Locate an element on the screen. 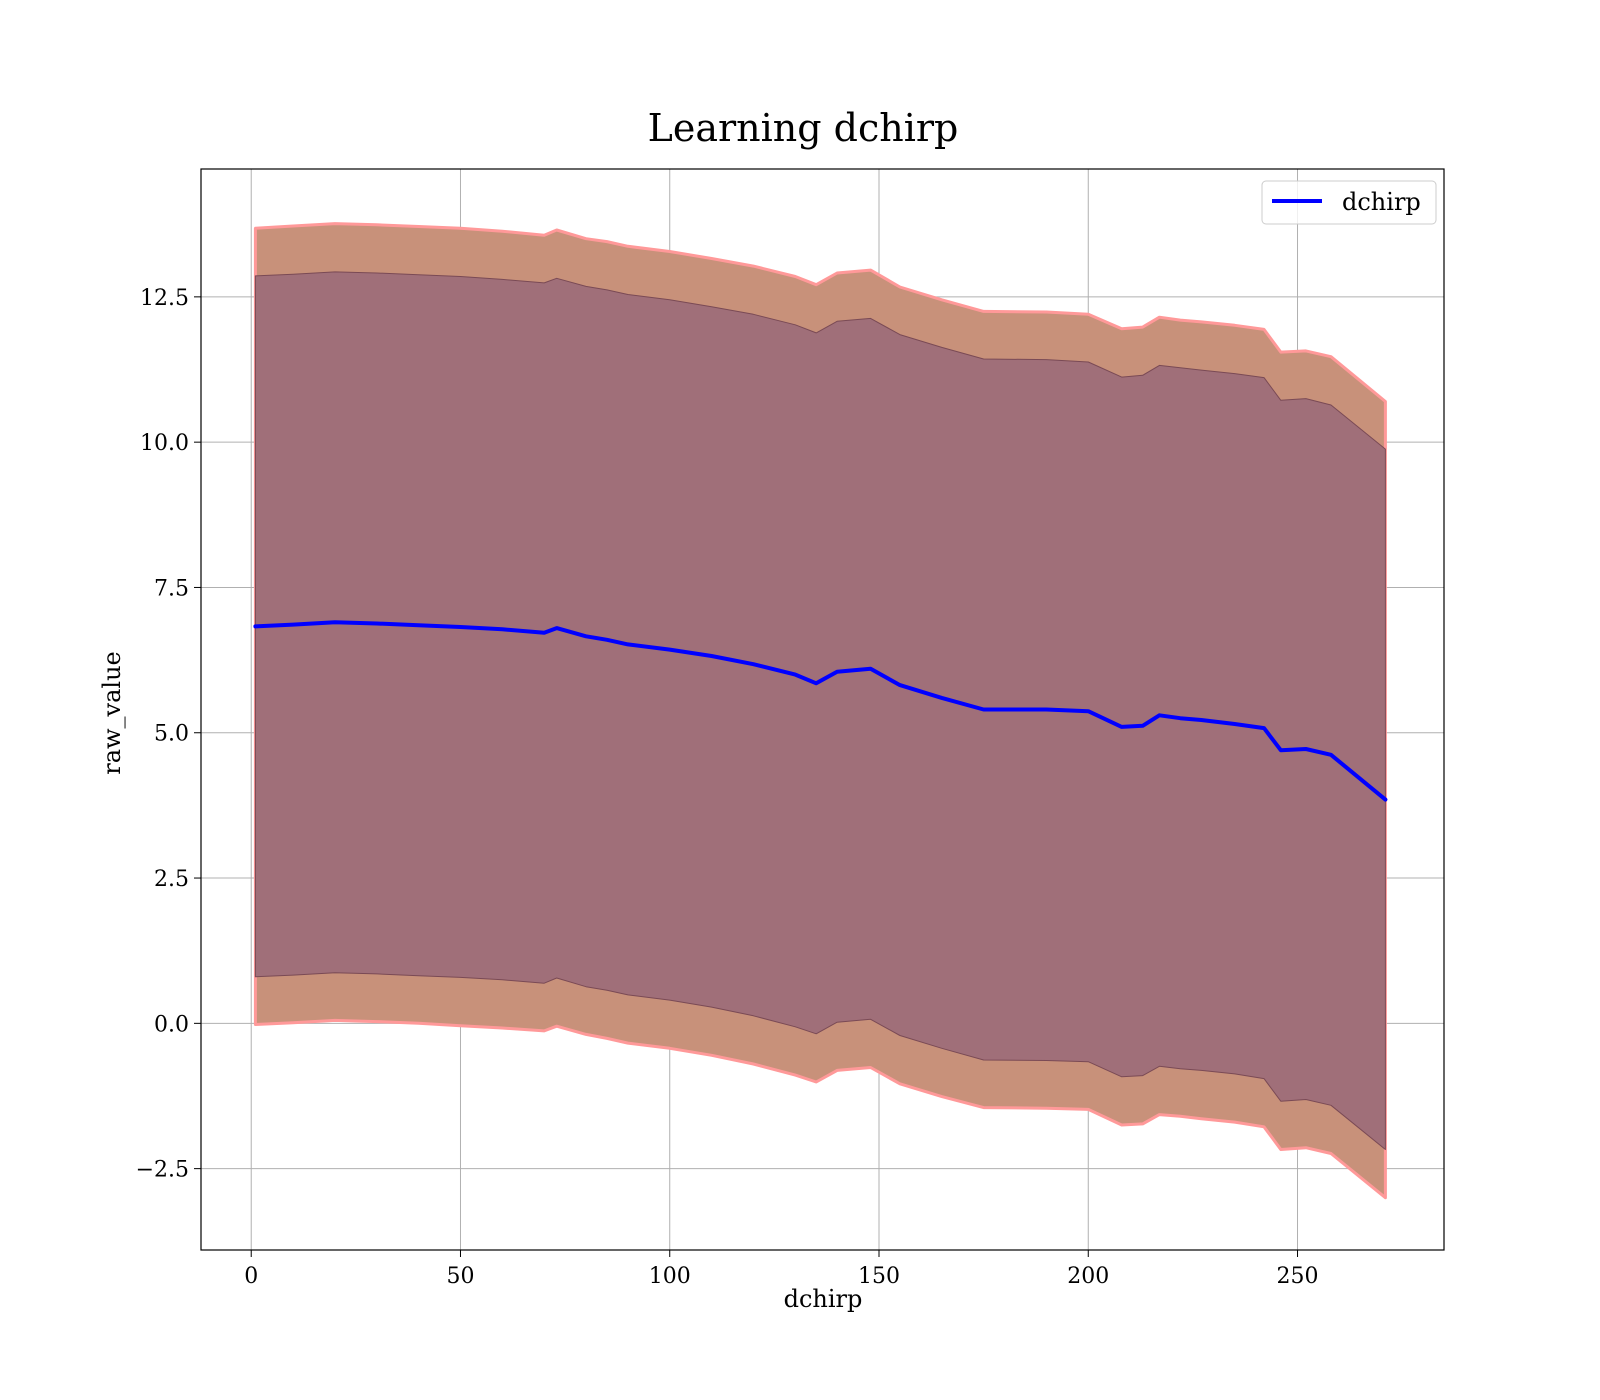 The width and height of the screenshot is (1600, 1400). legend-box is located at coordinates (1349, 202).